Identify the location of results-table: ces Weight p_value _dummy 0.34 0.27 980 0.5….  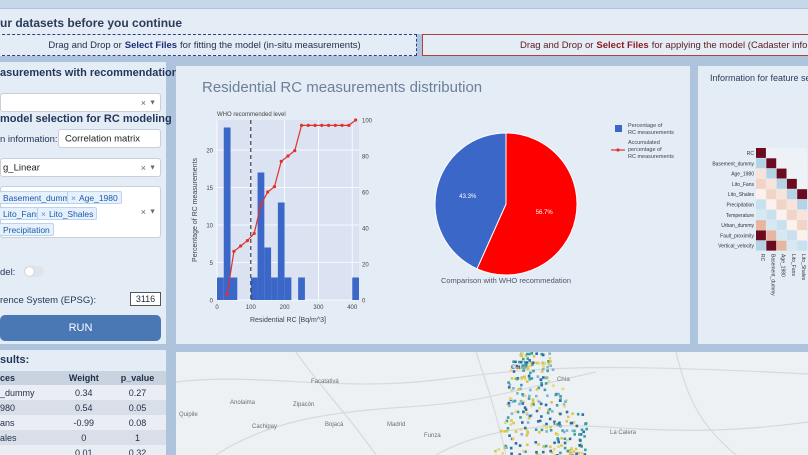
(83, 413).